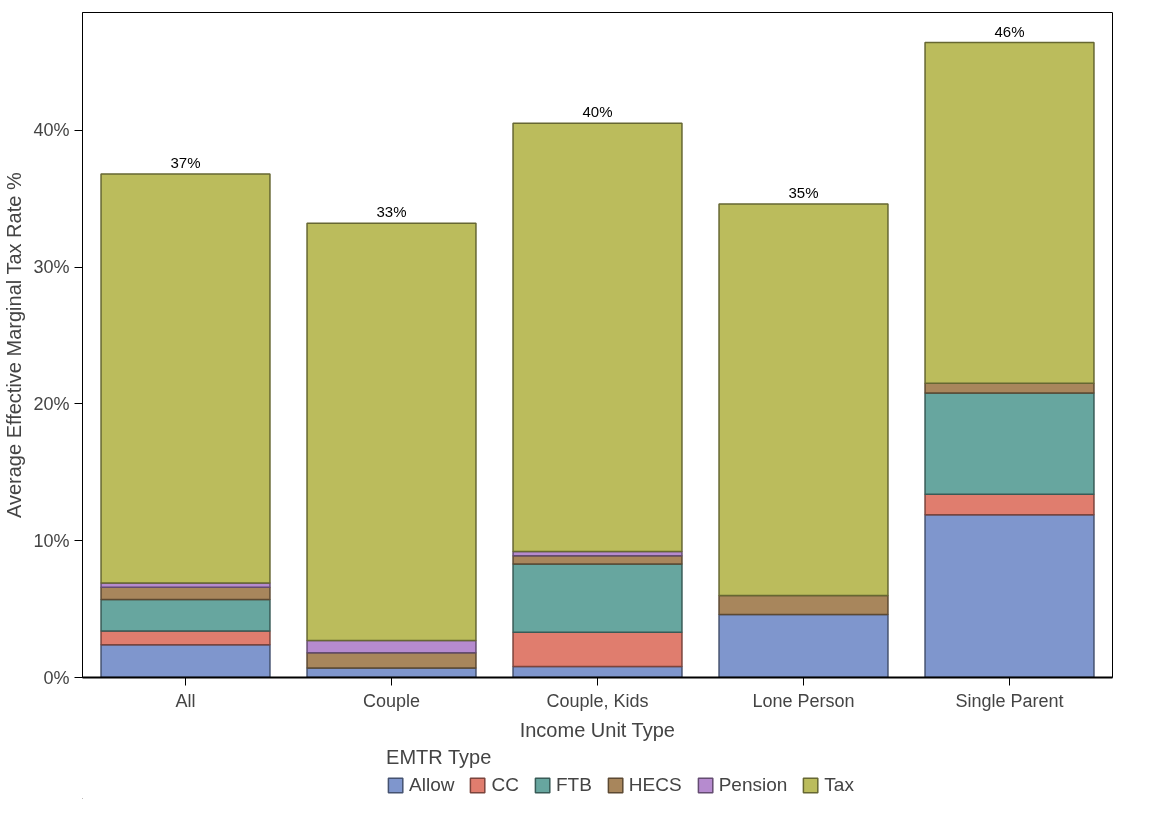 The image size is (1165, 833). What do you see at coordinates (185, 162) in the screenshot?
I see `total-label: 37%` at bounding box center [185, 162].